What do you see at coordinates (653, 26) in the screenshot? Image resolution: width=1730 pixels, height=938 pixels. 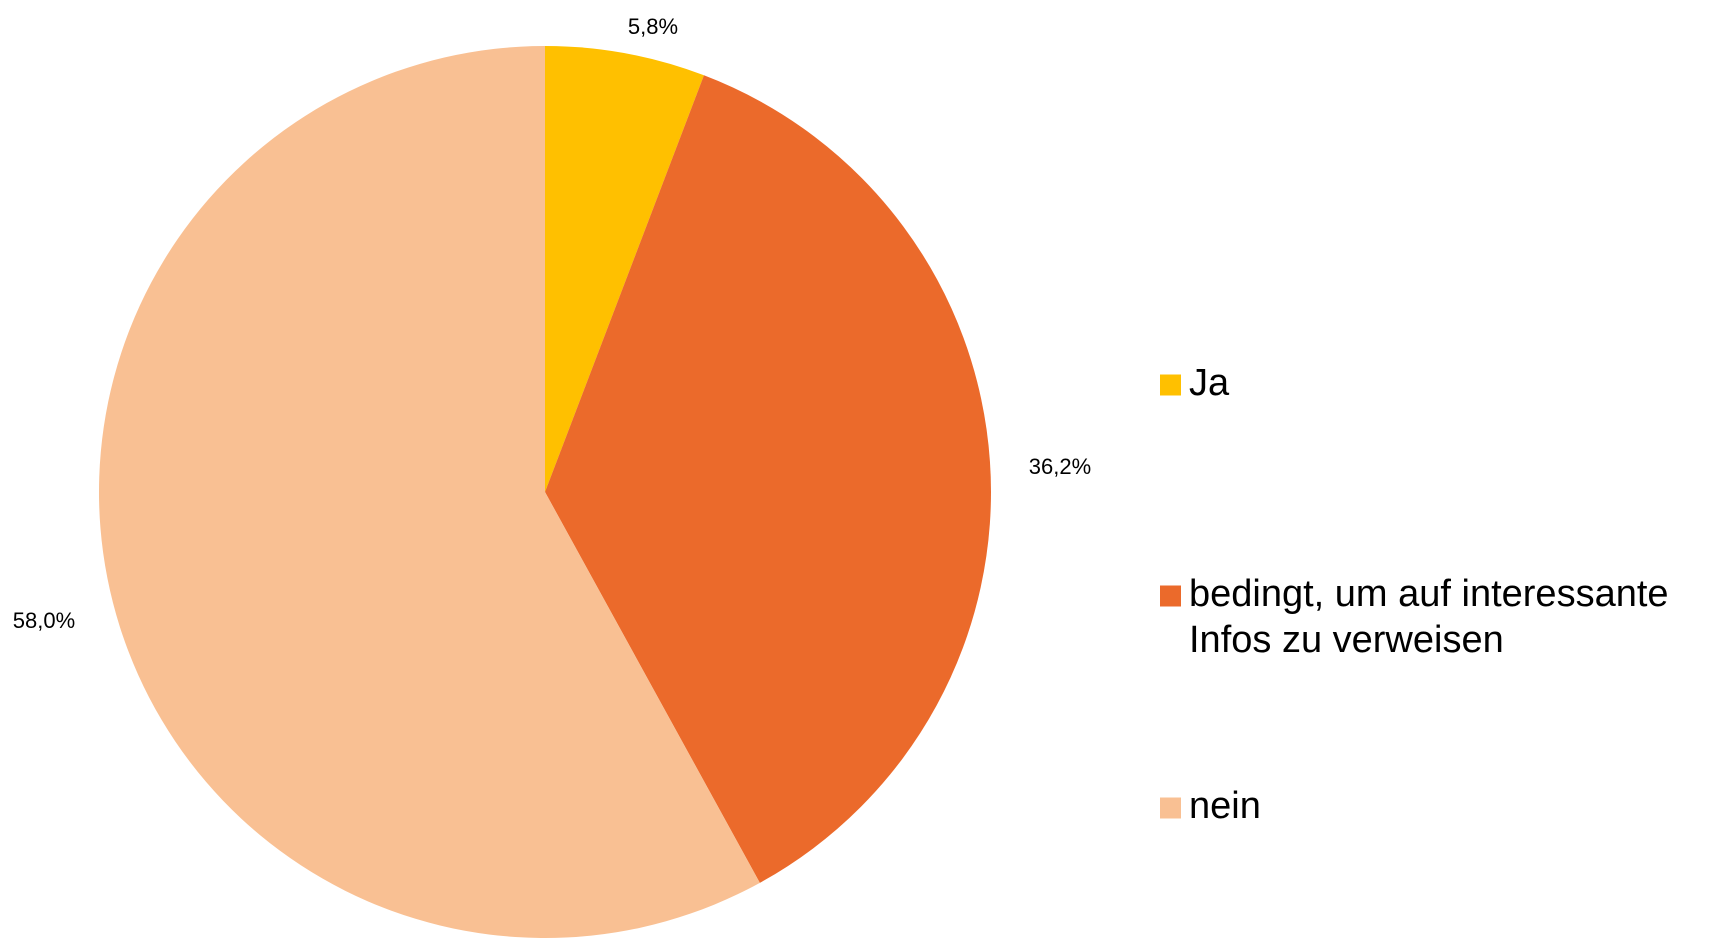 I see `data-label-ja: 5,8%` at bounding box center [653, 26].